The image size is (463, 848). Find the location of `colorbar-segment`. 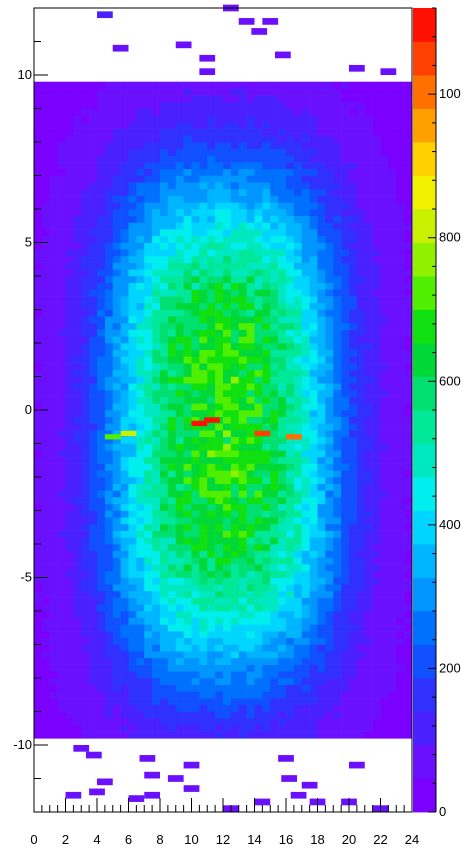

colorbar-segment is located at coordinates (424, 360).